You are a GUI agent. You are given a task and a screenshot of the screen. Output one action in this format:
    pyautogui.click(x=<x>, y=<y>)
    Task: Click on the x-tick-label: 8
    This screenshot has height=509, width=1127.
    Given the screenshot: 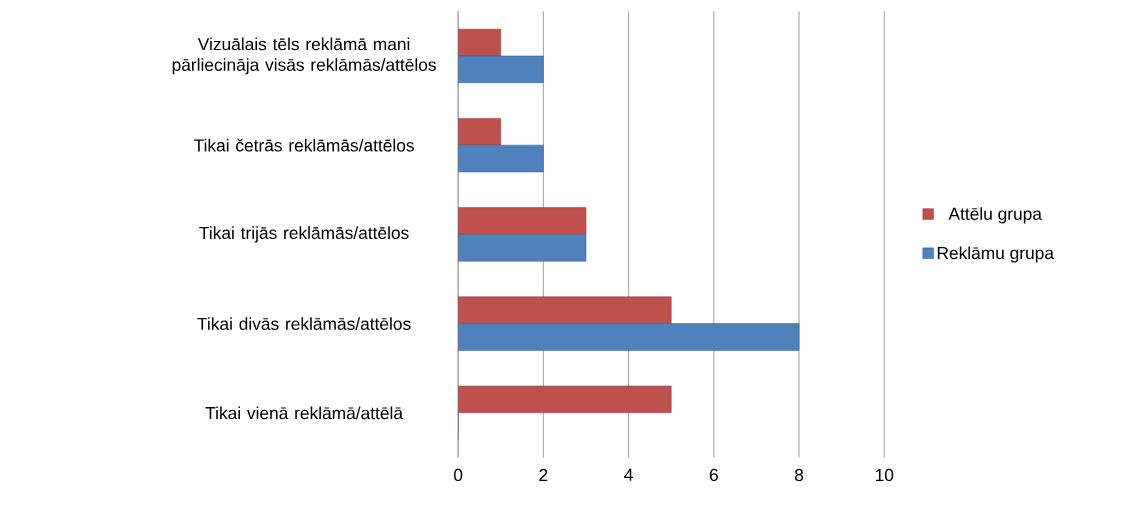 What is the action you would take?
    pyautogui.click(x=799, y=474)
    